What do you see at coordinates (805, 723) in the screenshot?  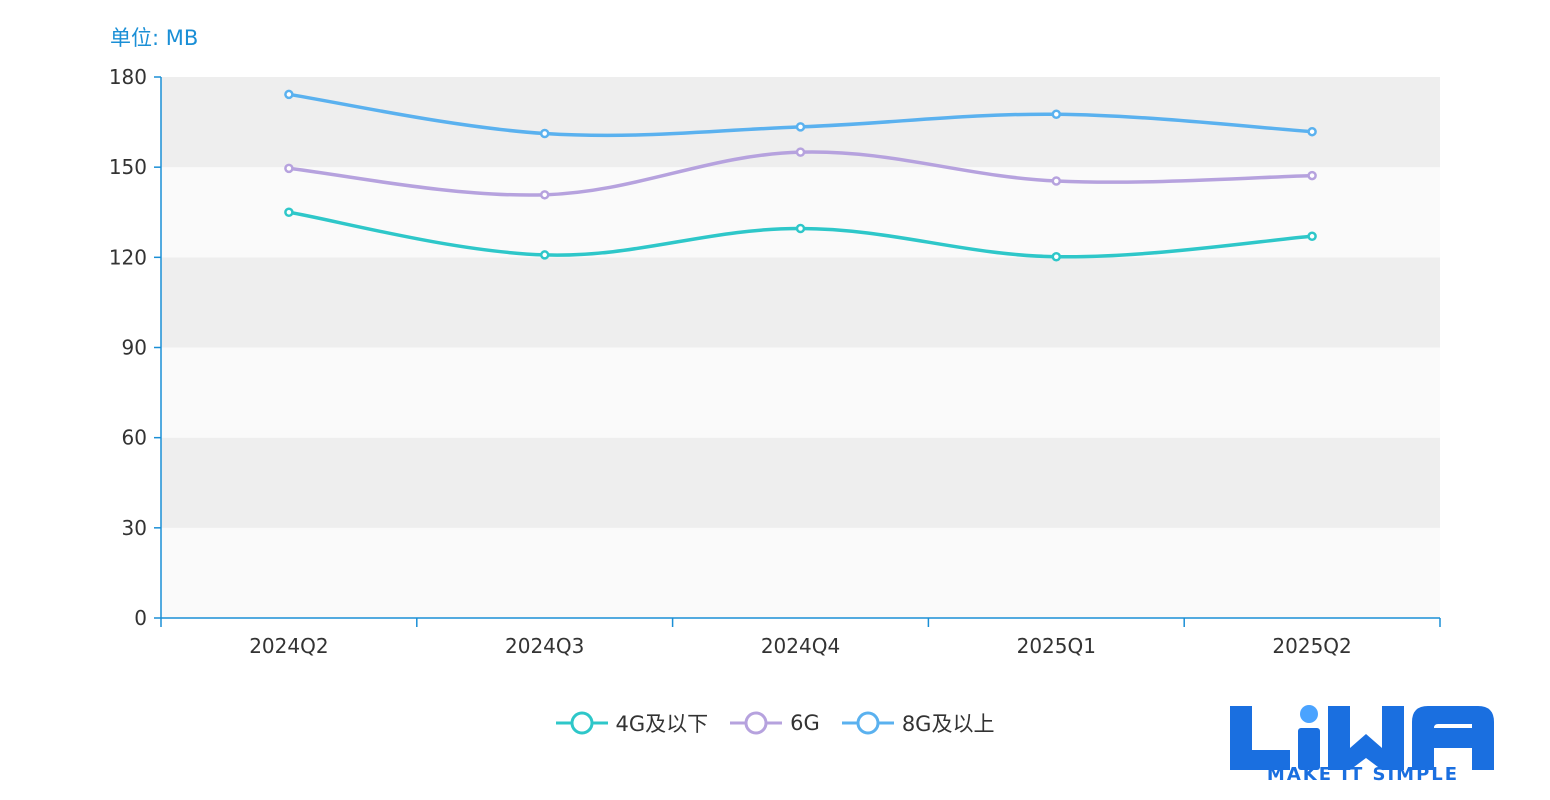 I see `legend-label: 6G` at bounding box center [805, 723].